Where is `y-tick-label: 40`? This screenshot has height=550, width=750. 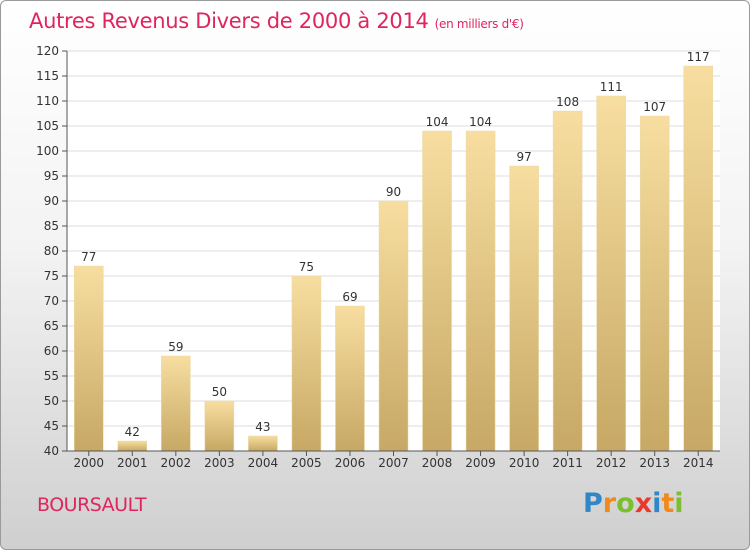 y-tick-label: 40 is located at coordinates (51, 451).